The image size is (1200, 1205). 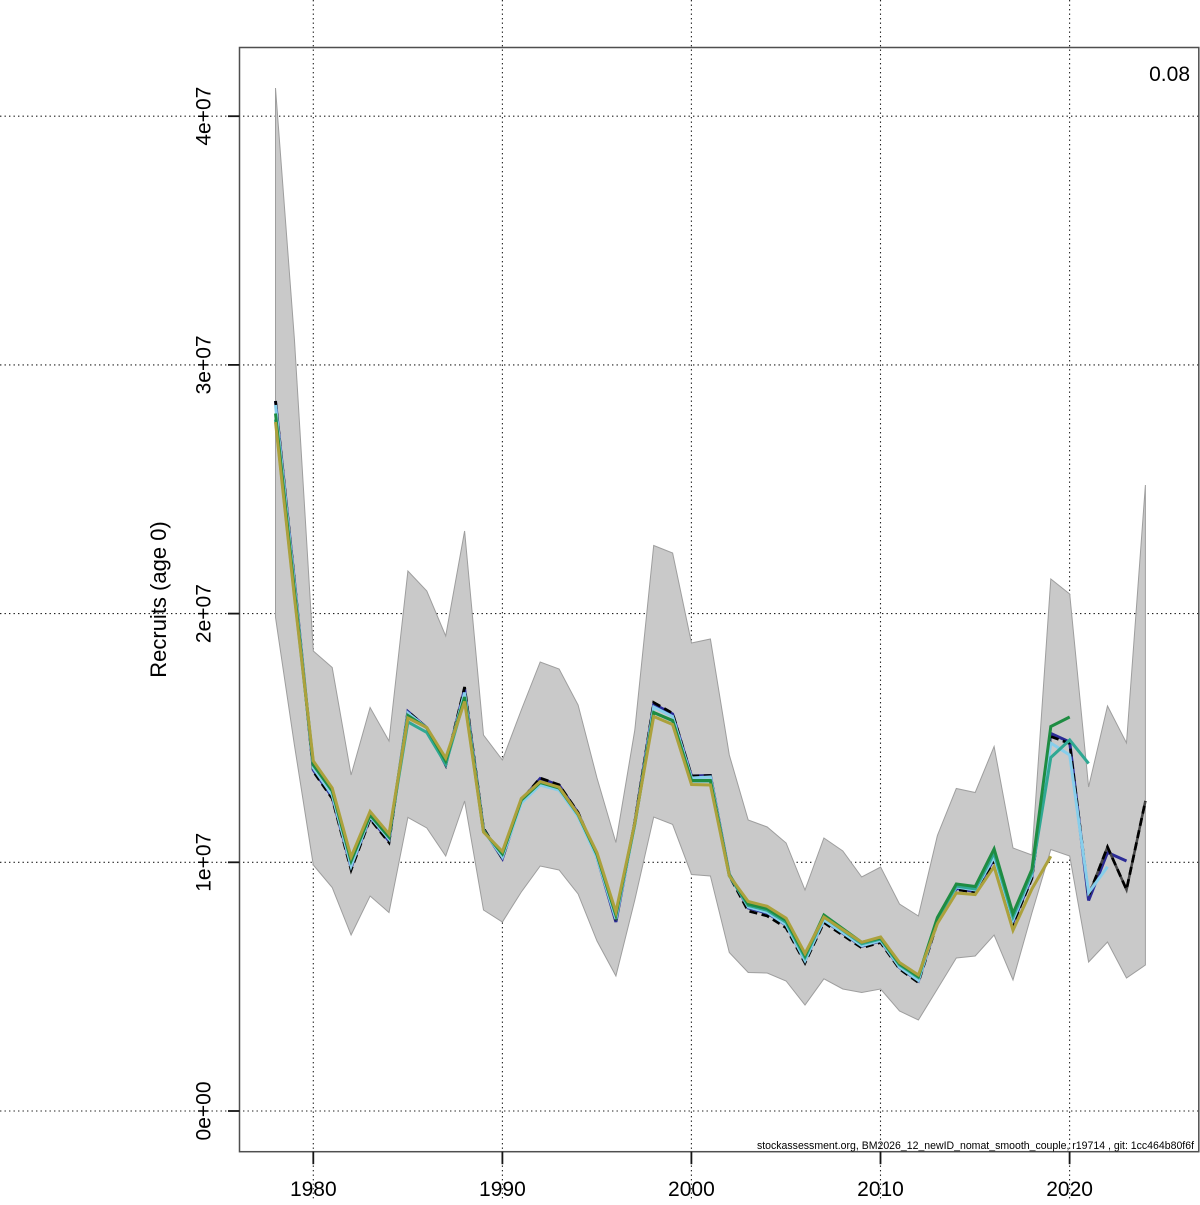 I want to click on svg-text: Recruits (age 0), so click(x=158, y=599).